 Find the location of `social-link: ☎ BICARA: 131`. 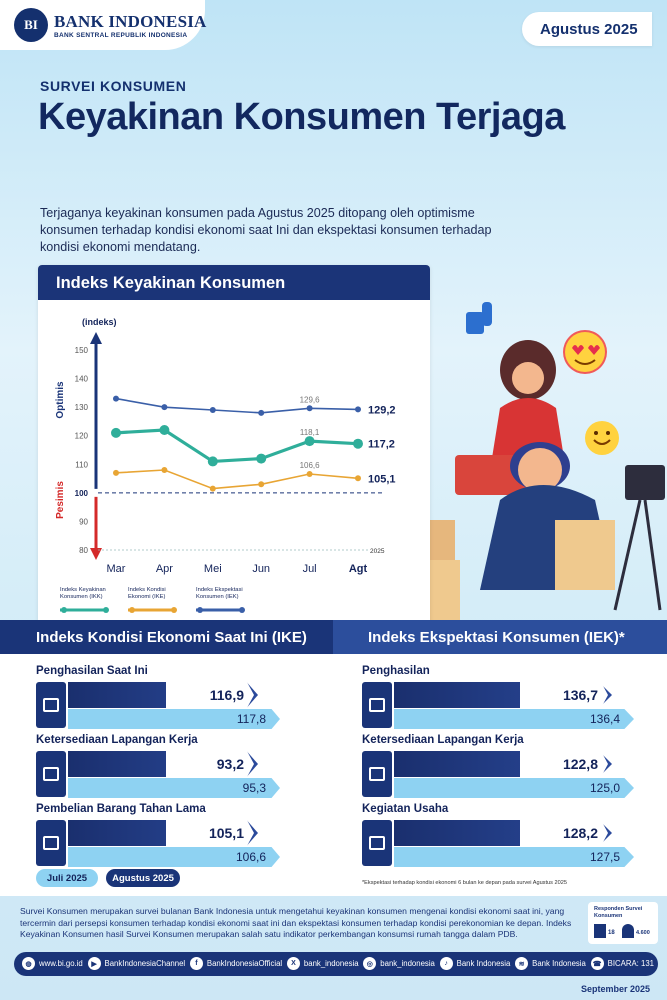

social-link: ☎ BICARA: 131 is located at coordinates (622, 963).